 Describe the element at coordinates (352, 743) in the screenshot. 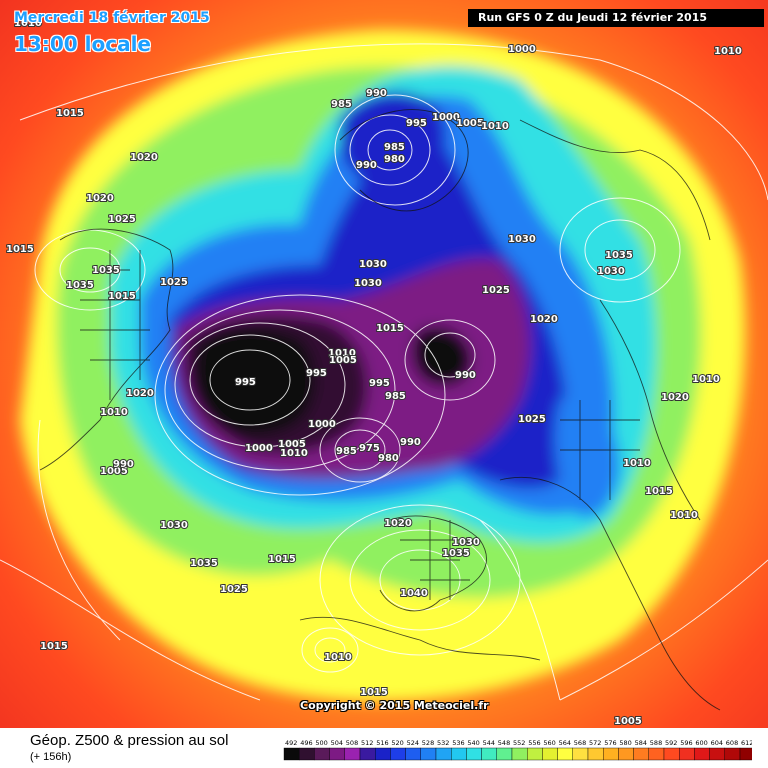

I see `colorbar-tick-label: 508` at that location.